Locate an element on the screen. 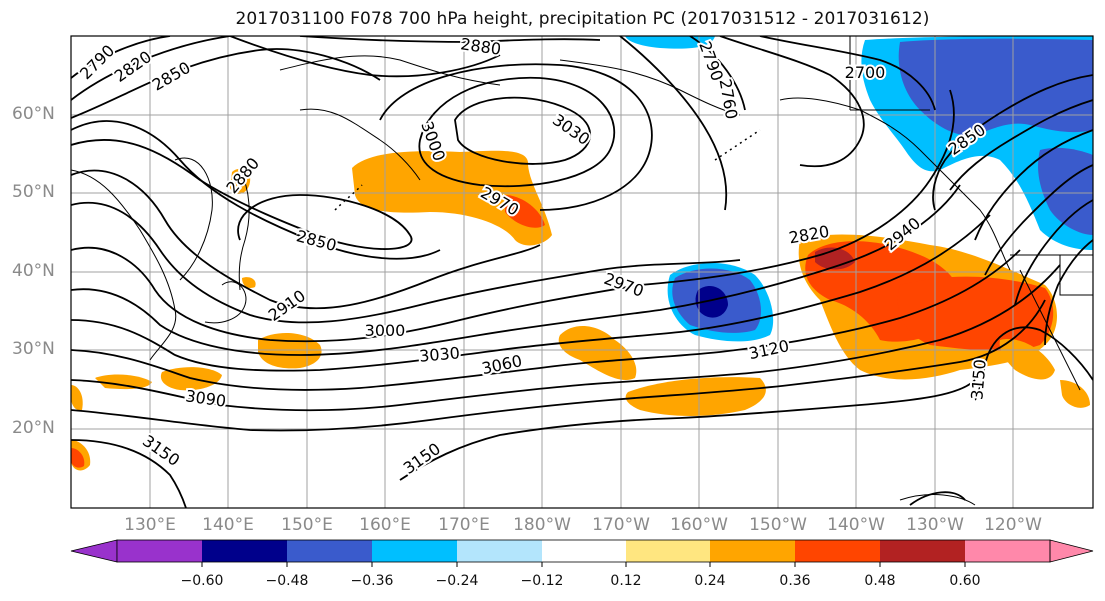 The width and height of the screenshot is (1105, 601). lon-label: 150°E is located at coordinates (307, 525).